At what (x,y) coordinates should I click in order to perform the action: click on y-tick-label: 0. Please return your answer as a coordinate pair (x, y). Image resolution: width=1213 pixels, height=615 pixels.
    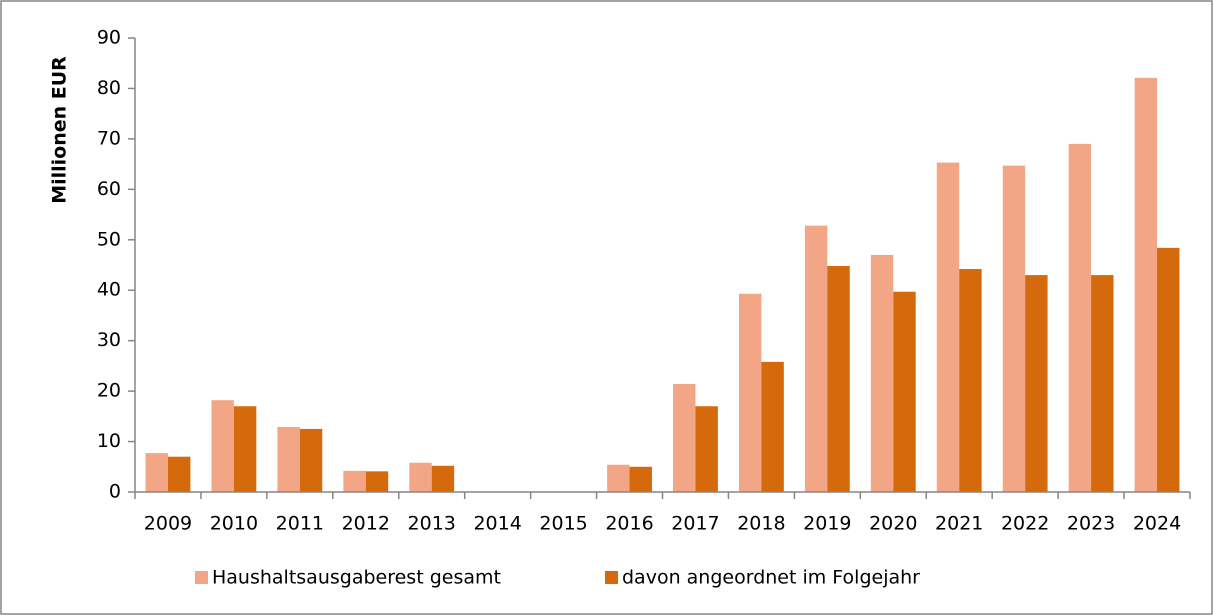
    Looking at the image, I should click on (115, 492).